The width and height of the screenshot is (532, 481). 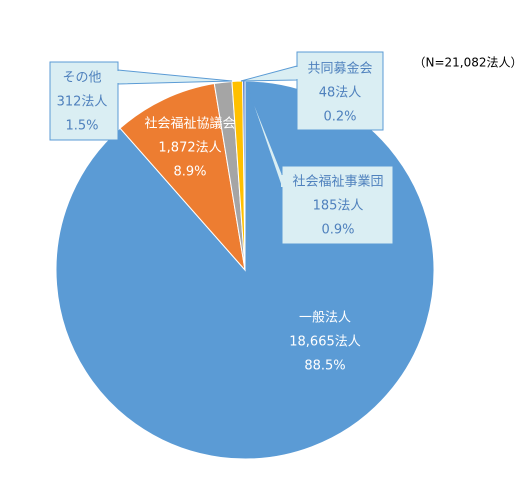 I want to click on share-label: 88.5%, so click(x=324, y=366).